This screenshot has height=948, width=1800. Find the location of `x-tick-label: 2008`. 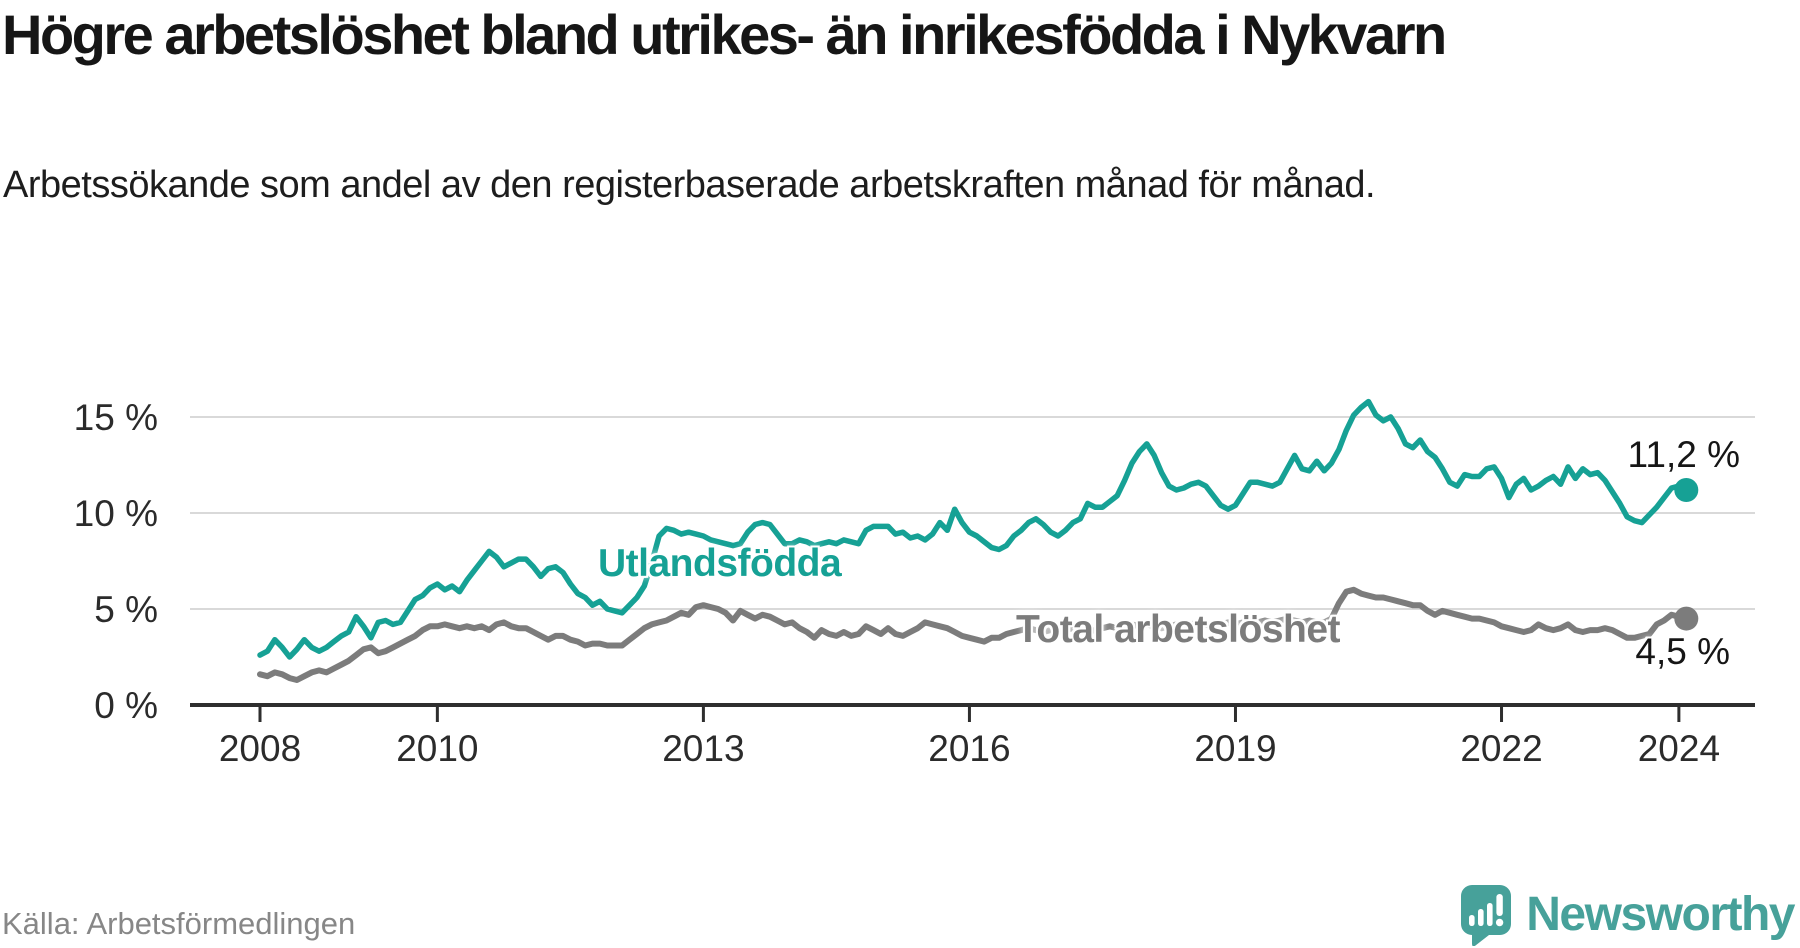

x-tick-label: 2008 is located at coordinates (260, 748).